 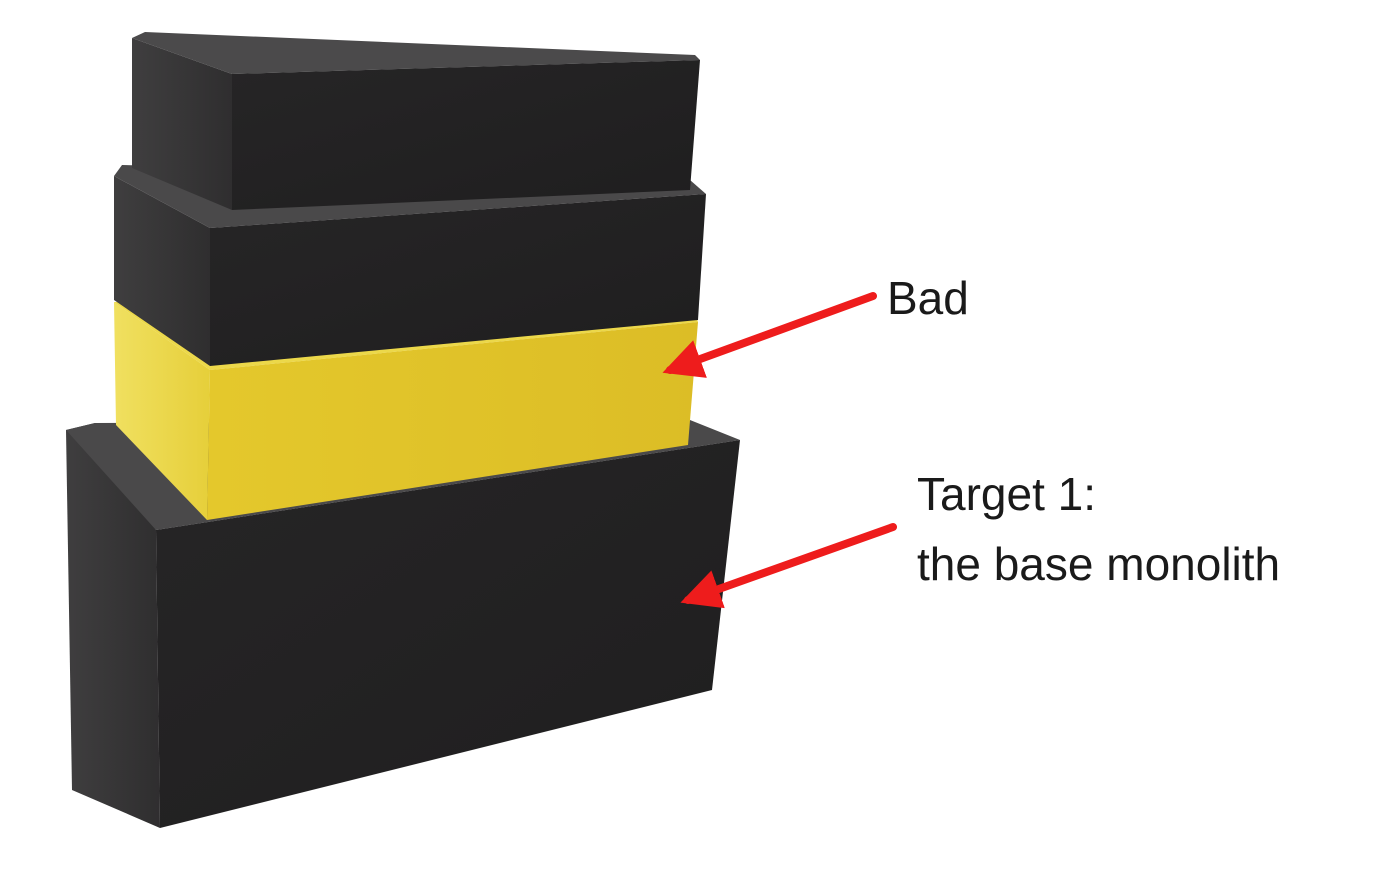 I want to click on top-block, so click(x=416, y=121).